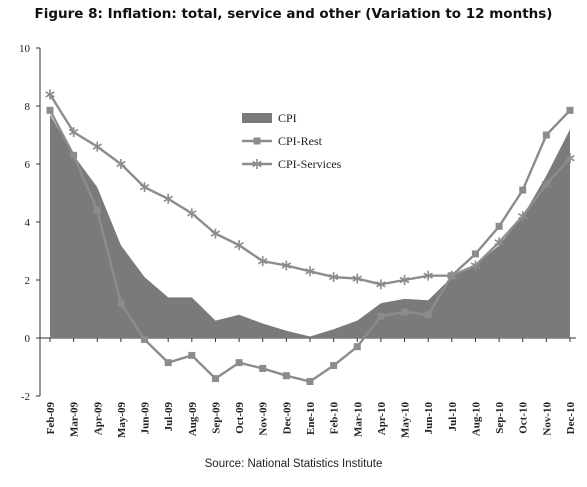 This screenshot has height=487, width=587. What do you see at coordinates (193, 419) in the screenshot?
I see `x-tick-label: Aug-09` at bounding box center [193, 419].